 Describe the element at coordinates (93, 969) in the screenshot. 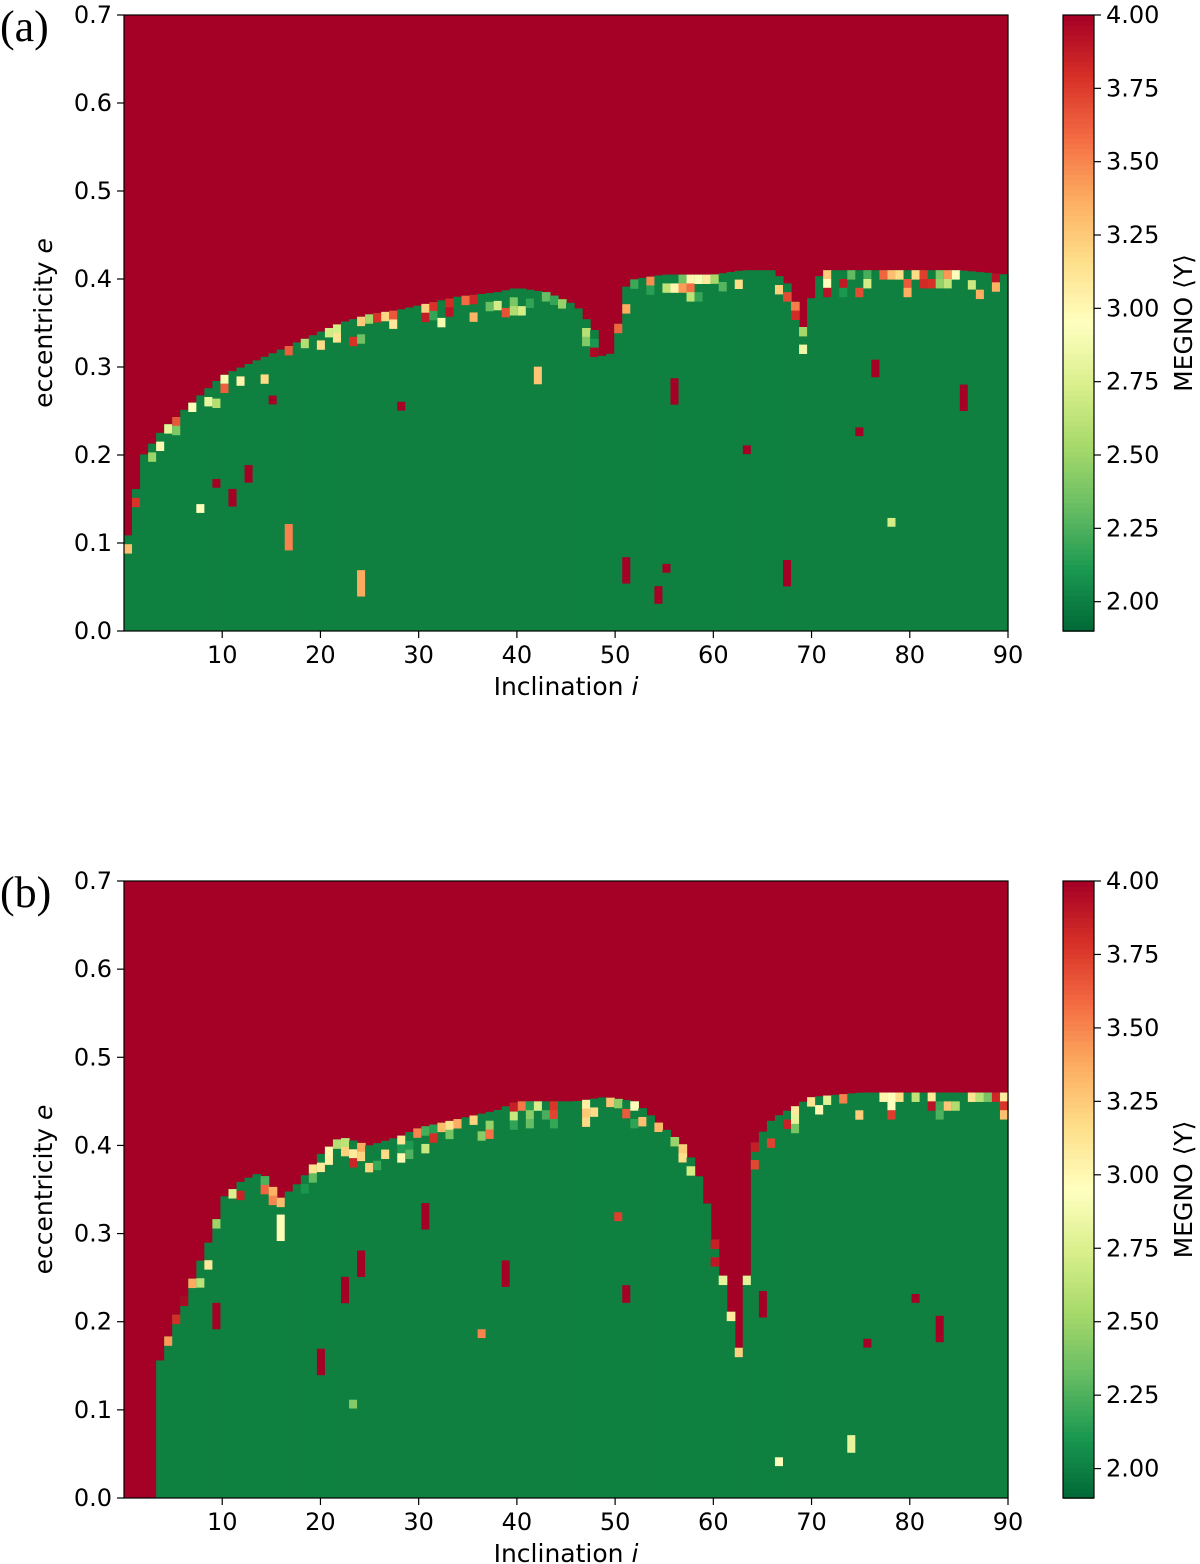

I see `y-tick-label: 0.6` at that location.